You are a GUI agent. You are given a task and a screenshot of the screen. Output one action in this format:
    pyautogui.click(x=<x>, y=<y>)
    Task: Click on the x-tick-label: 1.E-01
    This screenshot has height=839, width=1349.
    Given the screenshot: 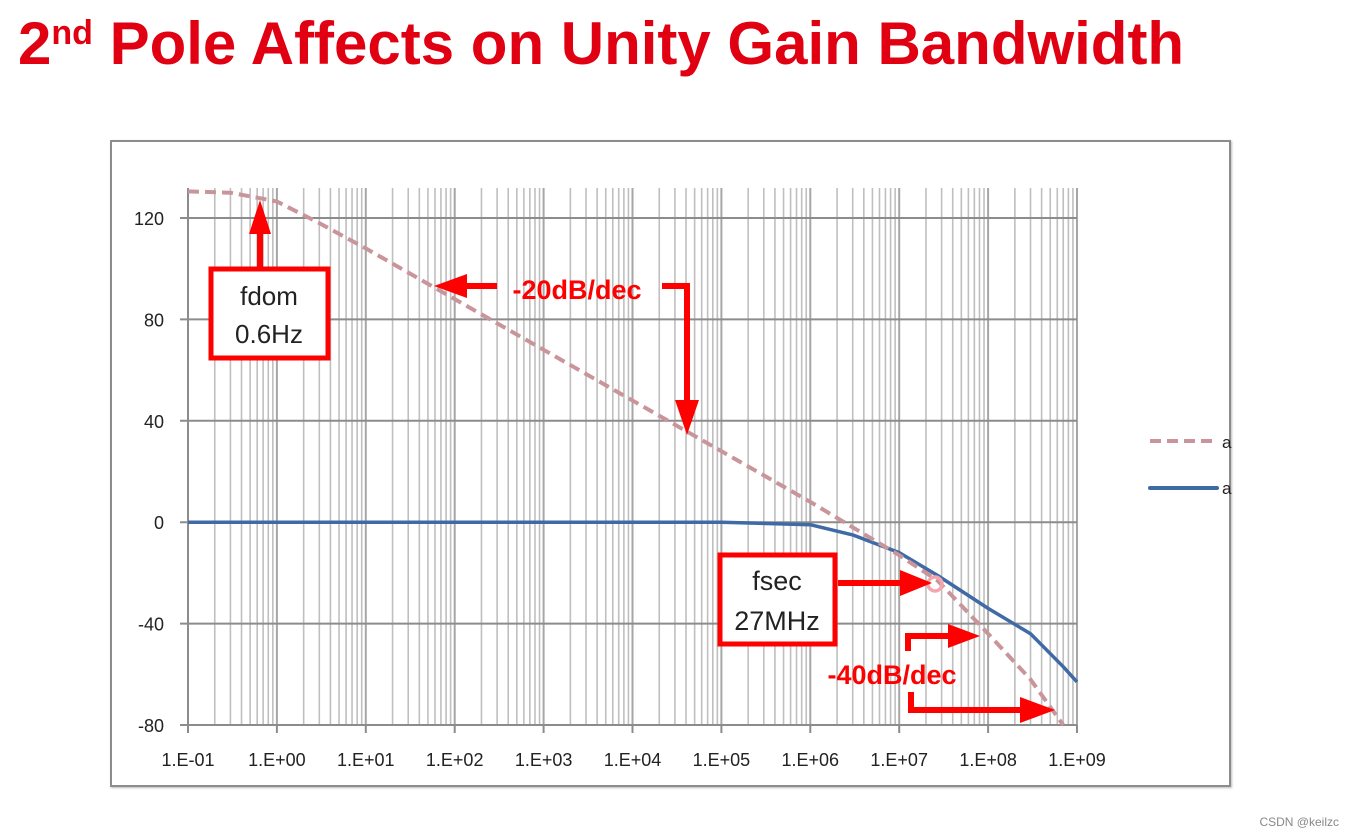 What is the action you would take?
    pyautogui.click(x=187, y=760)
    